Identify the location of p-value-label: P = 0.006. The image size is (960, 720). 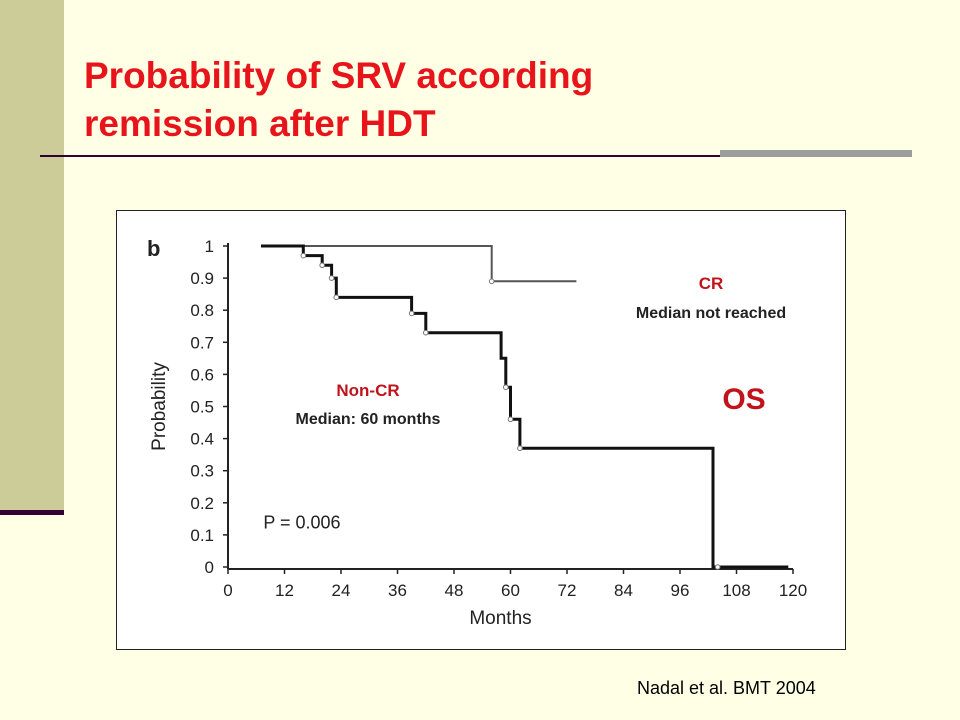
(301, 522).